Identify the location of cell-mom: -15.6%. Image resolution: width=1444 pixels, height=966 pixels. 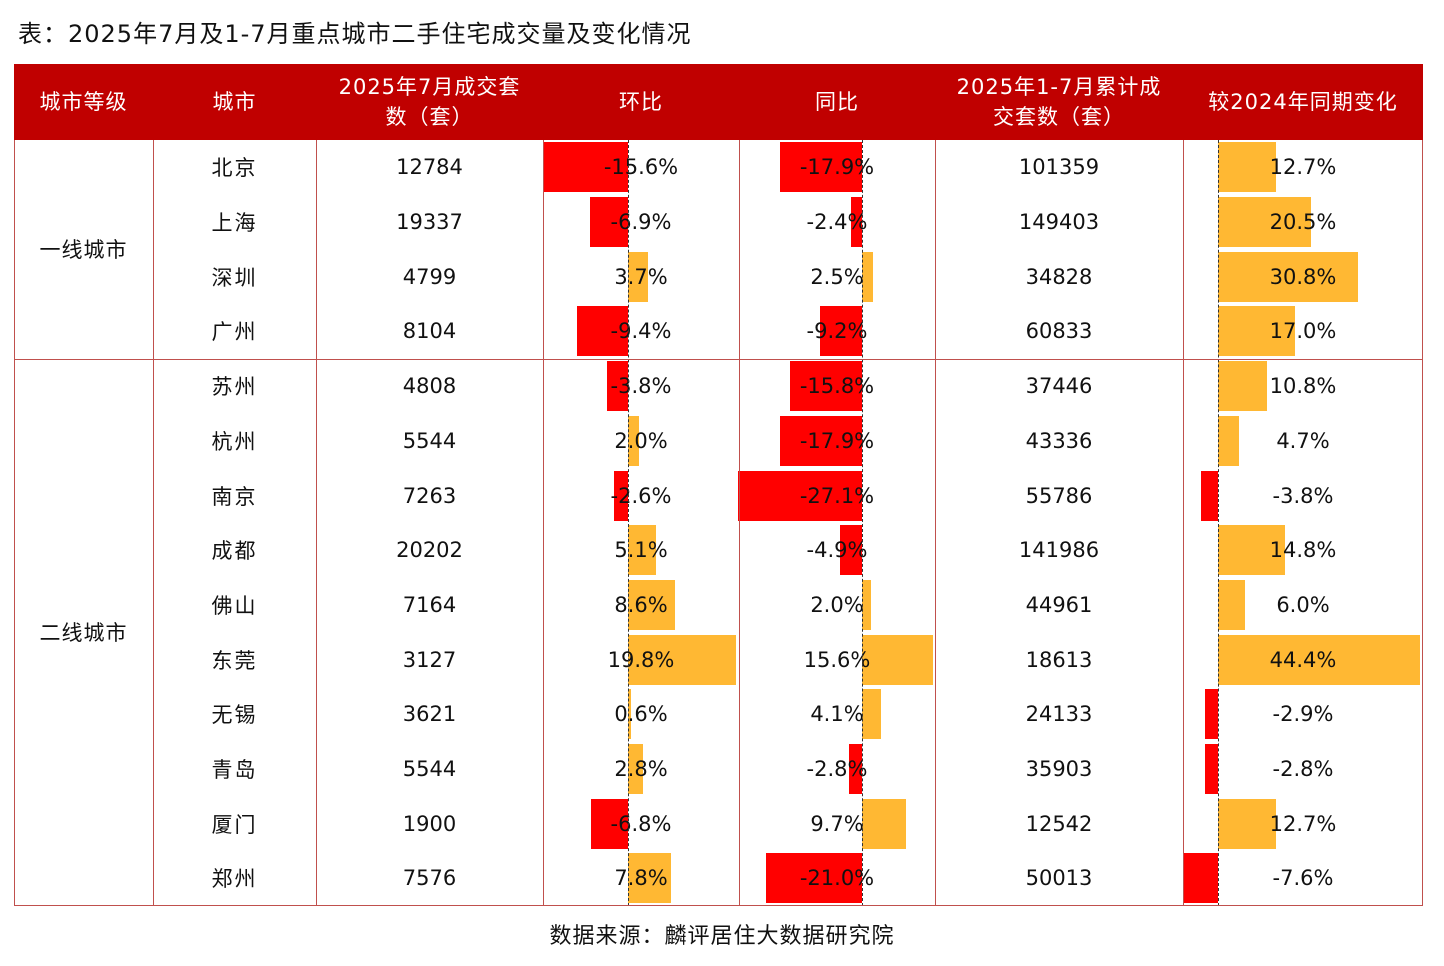
(641, 167).